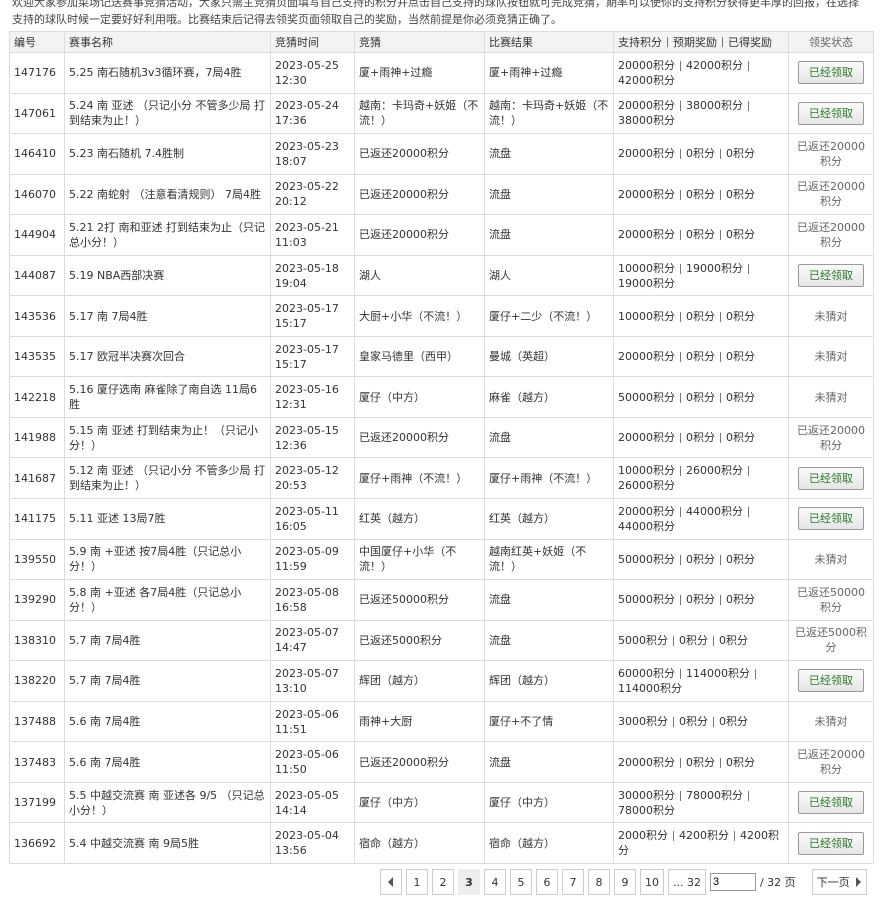  What do you see at coordinates (37, 640) in the screenshot?
I see `cell: 138310` at bounding box center [37, 640].